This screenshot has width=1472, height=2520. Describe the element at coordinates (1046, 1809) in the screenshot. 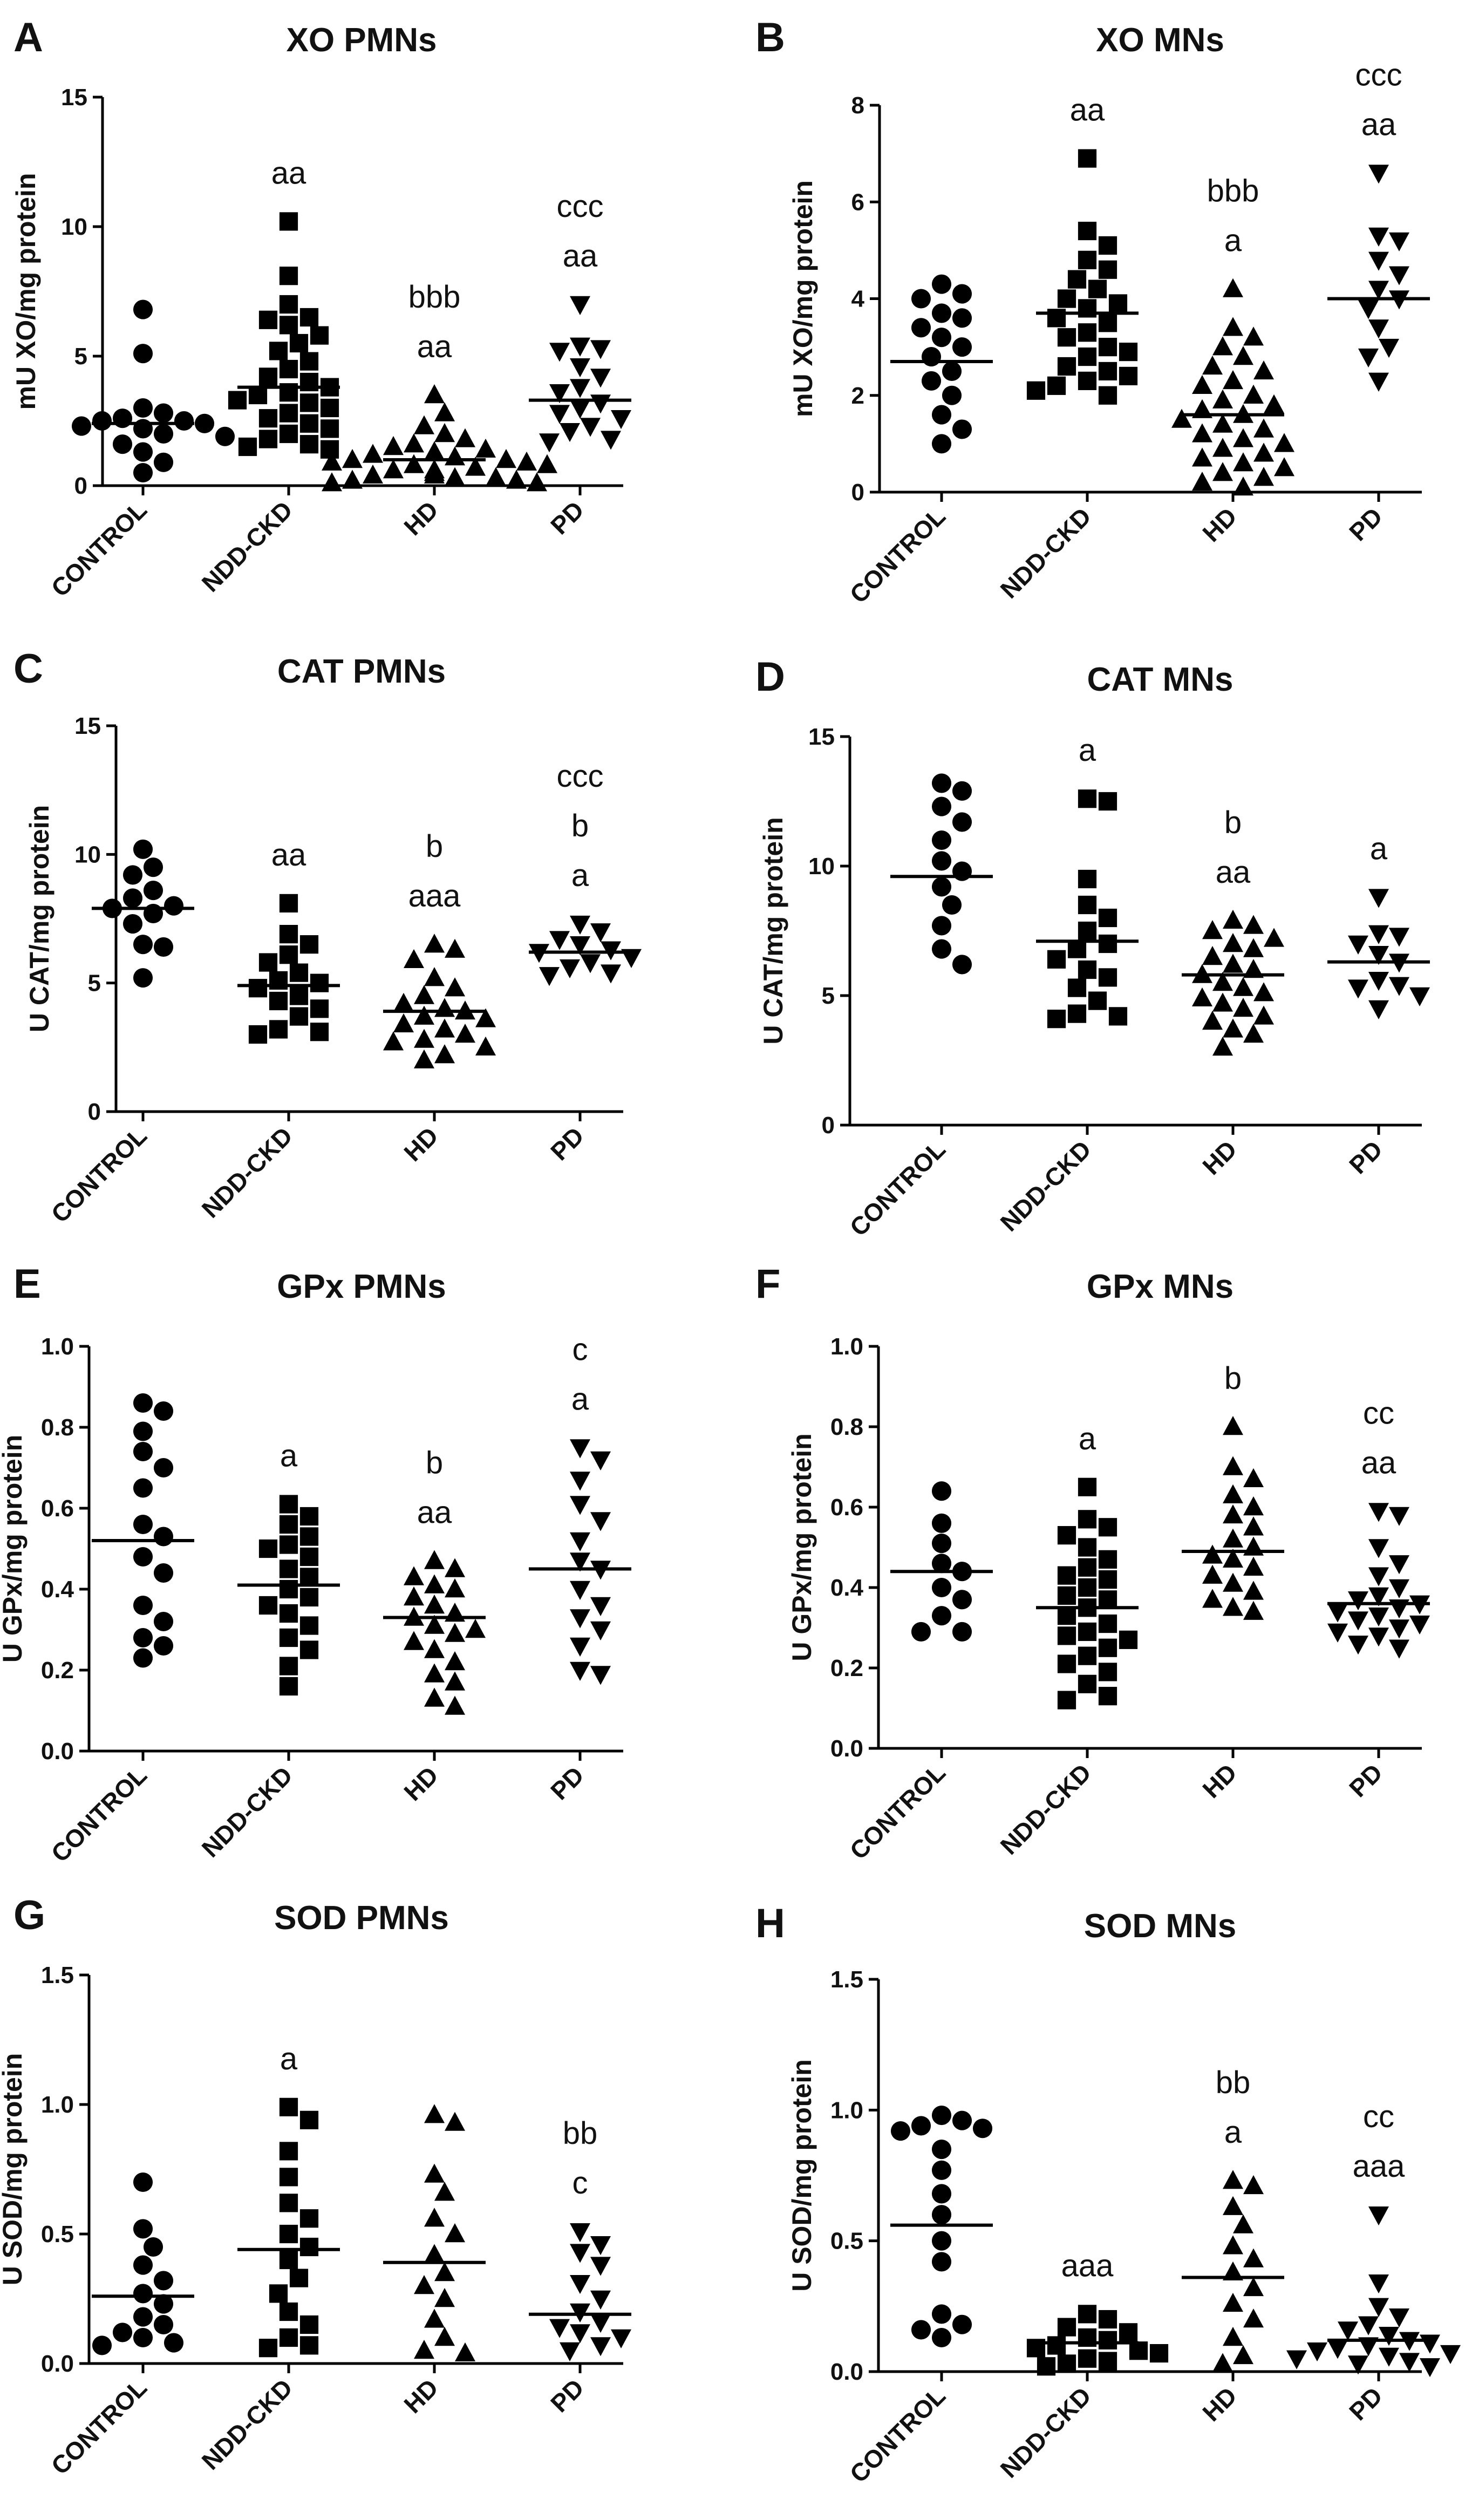

I see `x-tick-label: NDD-CKD` at that location.